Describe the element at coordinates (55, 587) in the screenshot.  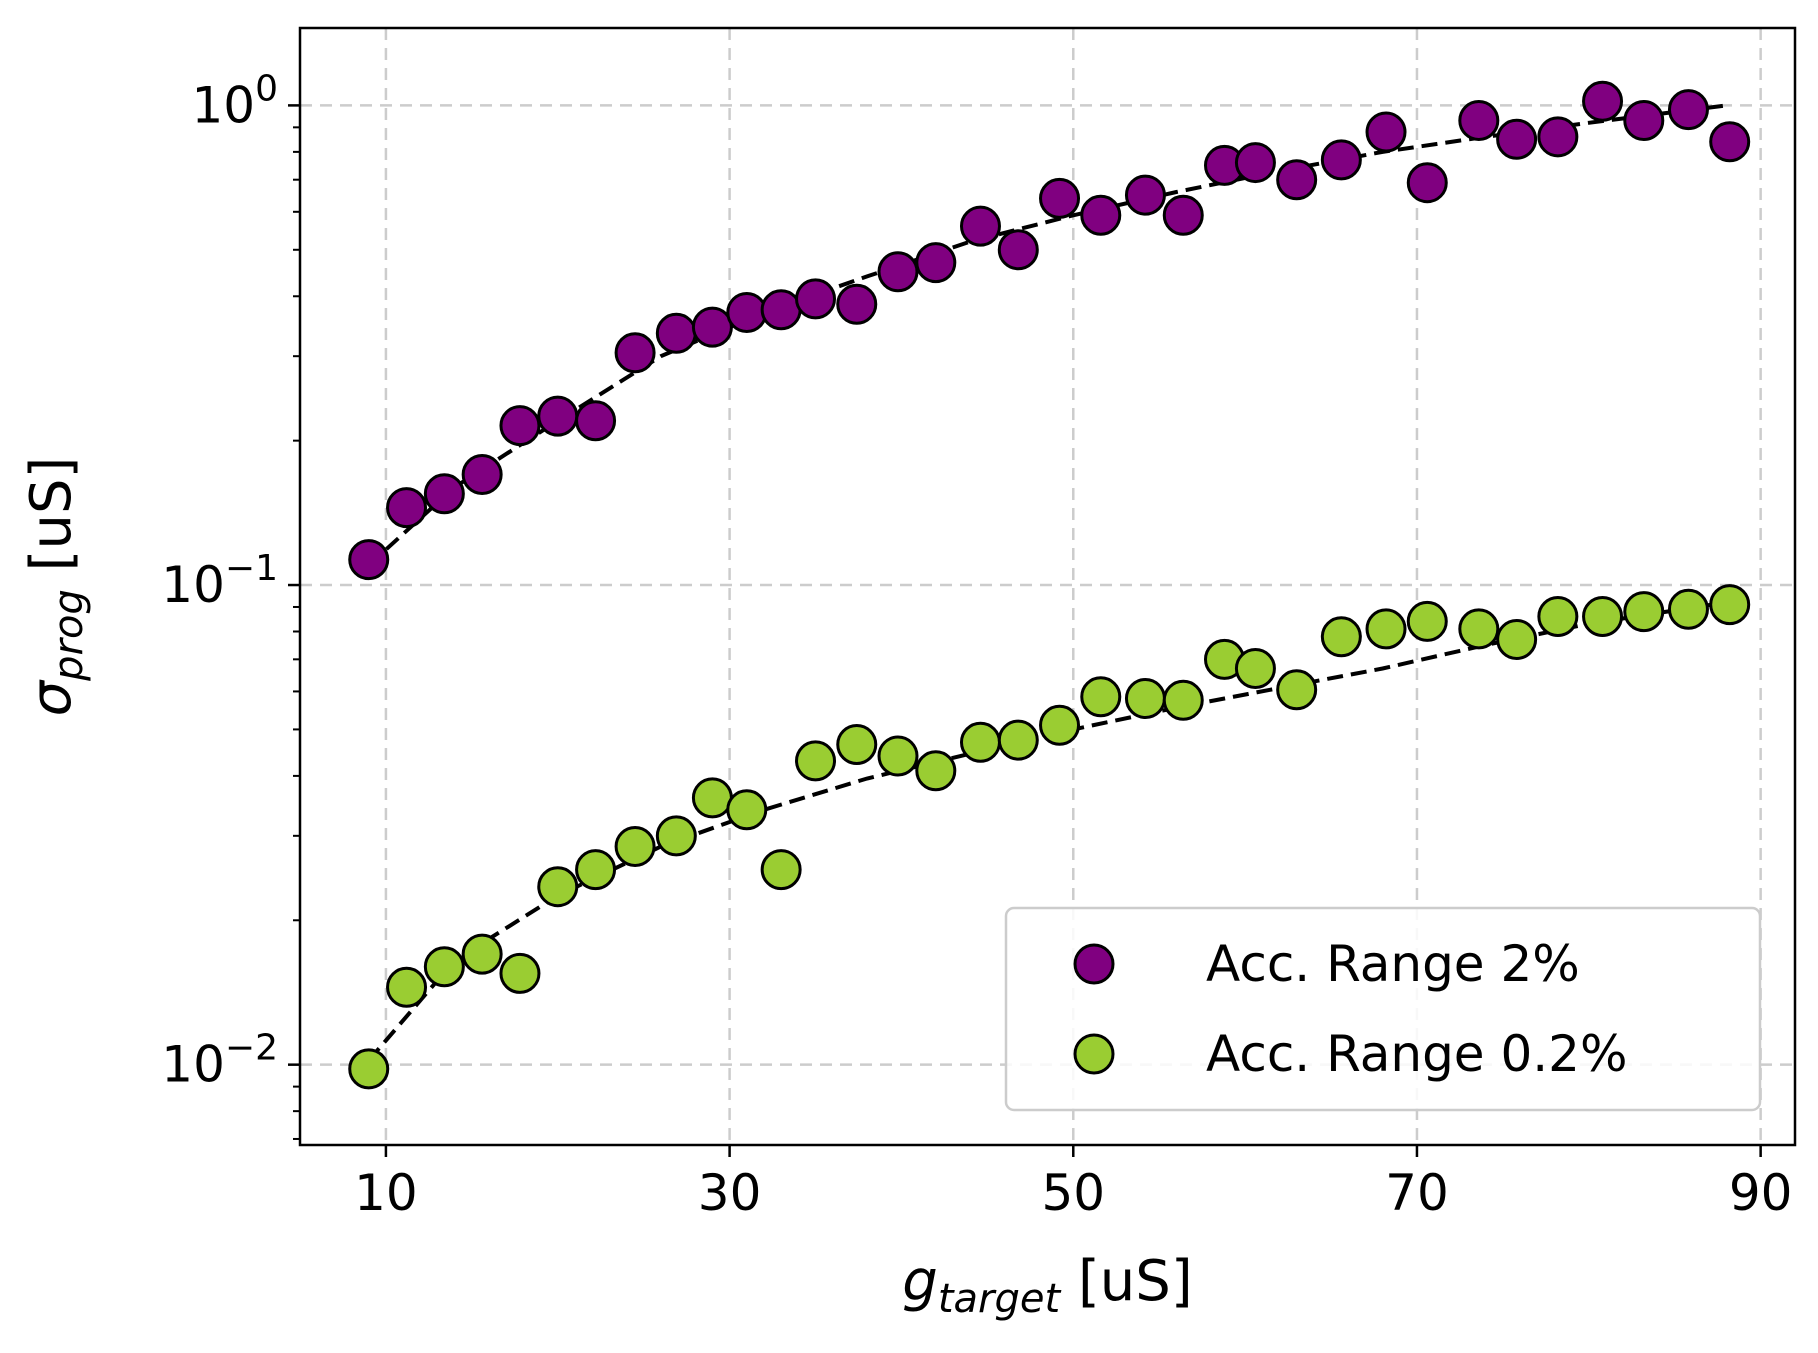
I see `y-axis-label: σprog [uS]` at that location.